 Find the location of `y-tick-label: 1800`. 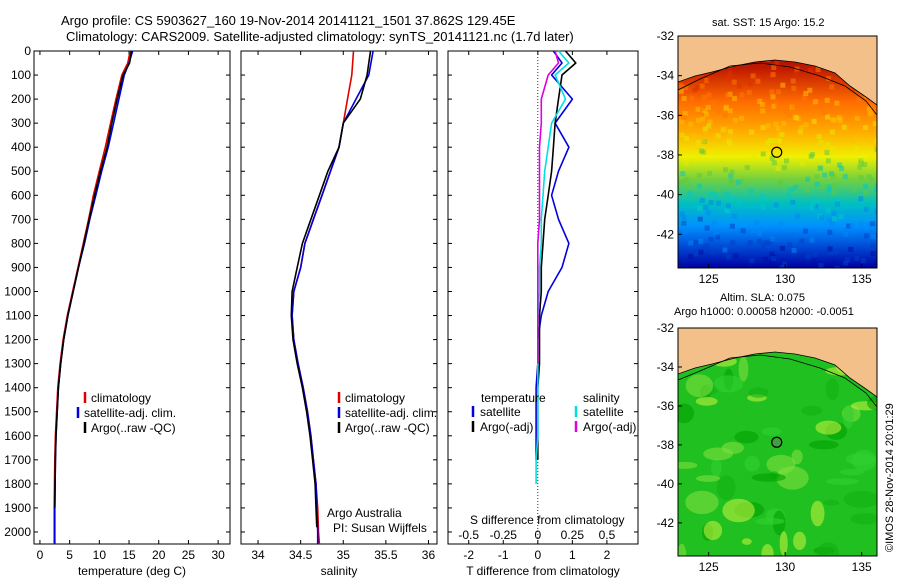

y-tick-label: 1800 is located at coordinates (17, 484).